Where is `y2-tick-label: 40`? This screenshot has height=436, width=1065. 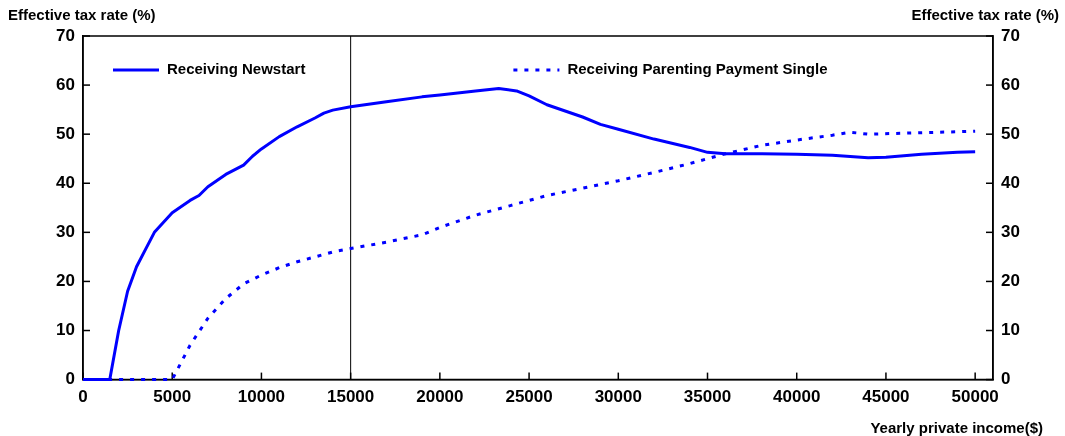
y2-tick-label: 40 is located at coordinates (1010, 182).